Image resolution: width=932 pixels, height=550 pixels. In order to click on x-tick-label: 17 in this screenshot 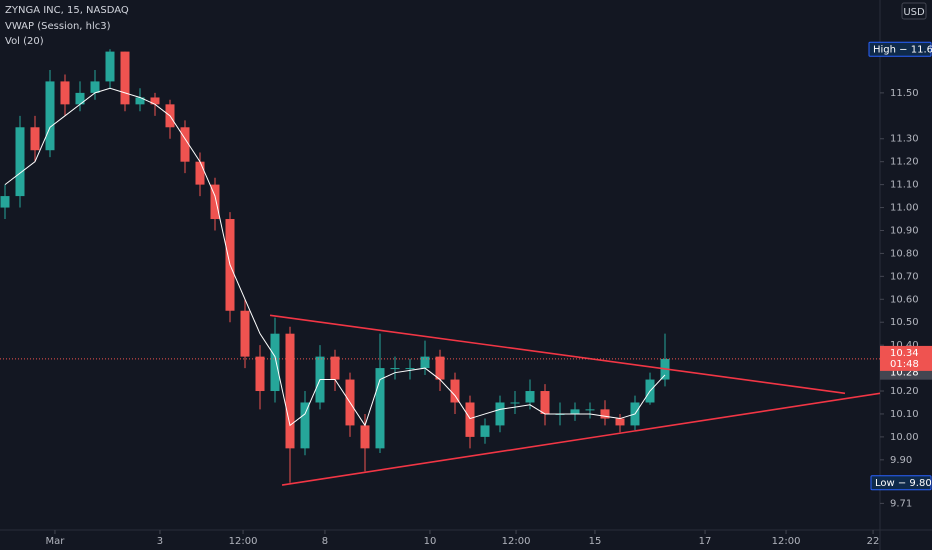, I will do `click(705, 541)`.